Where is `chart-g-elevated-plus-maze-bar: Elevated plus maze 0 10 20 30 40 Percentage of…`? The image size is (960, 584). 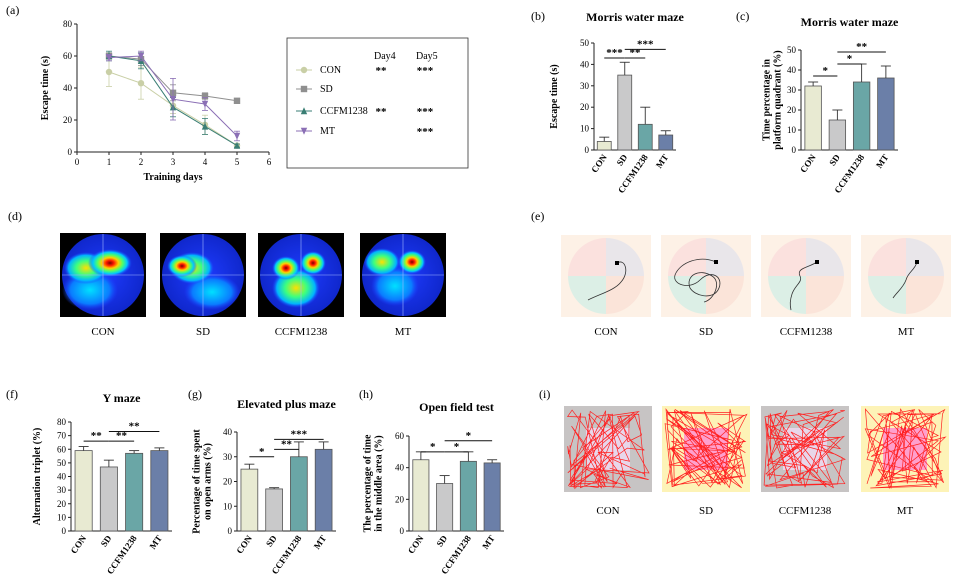
chart-g-elevated-plus-maze-bar: Elevated plus maze 0 10 20 30 40 Percentage of… is located at coordinates (264, 486).